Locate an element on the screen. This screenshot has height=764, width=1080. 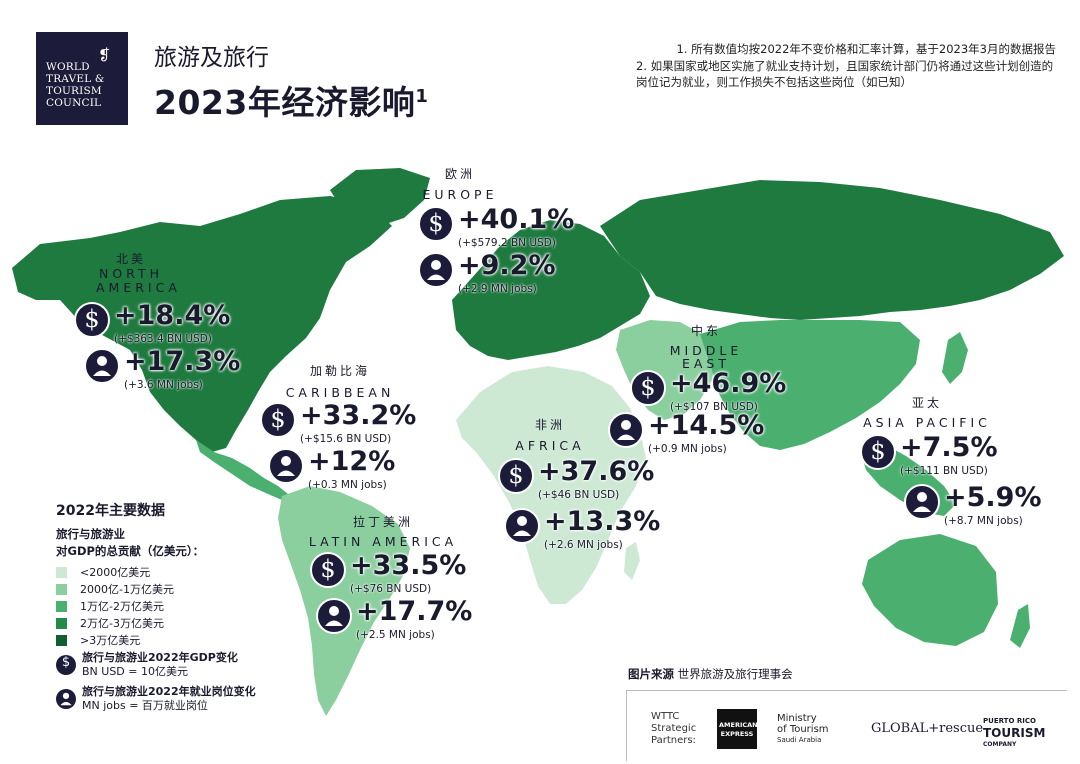
source-text: 世界旅游及旅行理事会 is located at coordinates (735, 674).